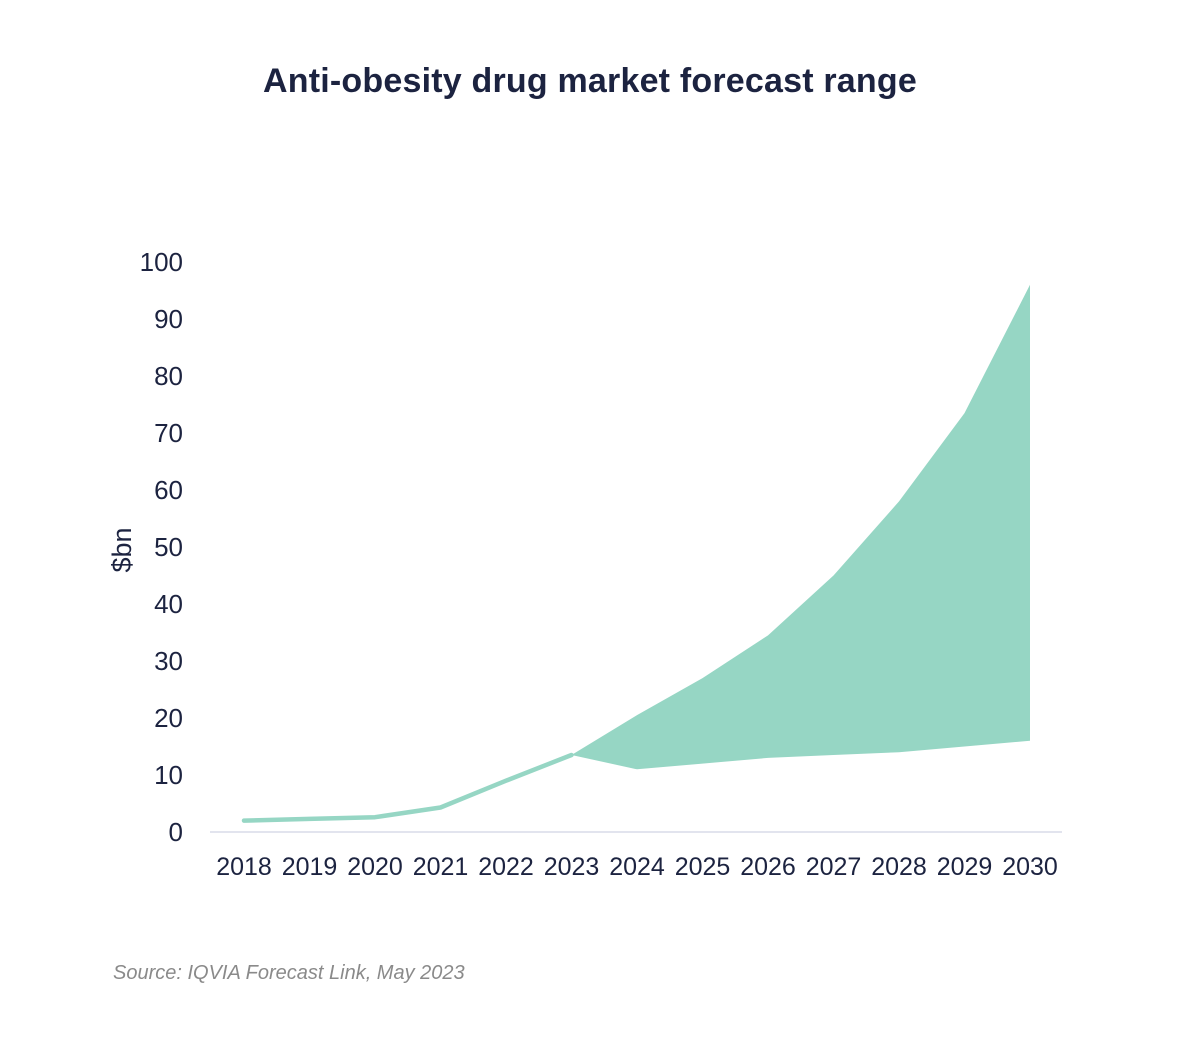 This screenshot has height=1046, width=1200. What do you see at coordinates (168, 490) in the screenshot?
I see `y-tick-label: 60` at bounding box center [168, 490].